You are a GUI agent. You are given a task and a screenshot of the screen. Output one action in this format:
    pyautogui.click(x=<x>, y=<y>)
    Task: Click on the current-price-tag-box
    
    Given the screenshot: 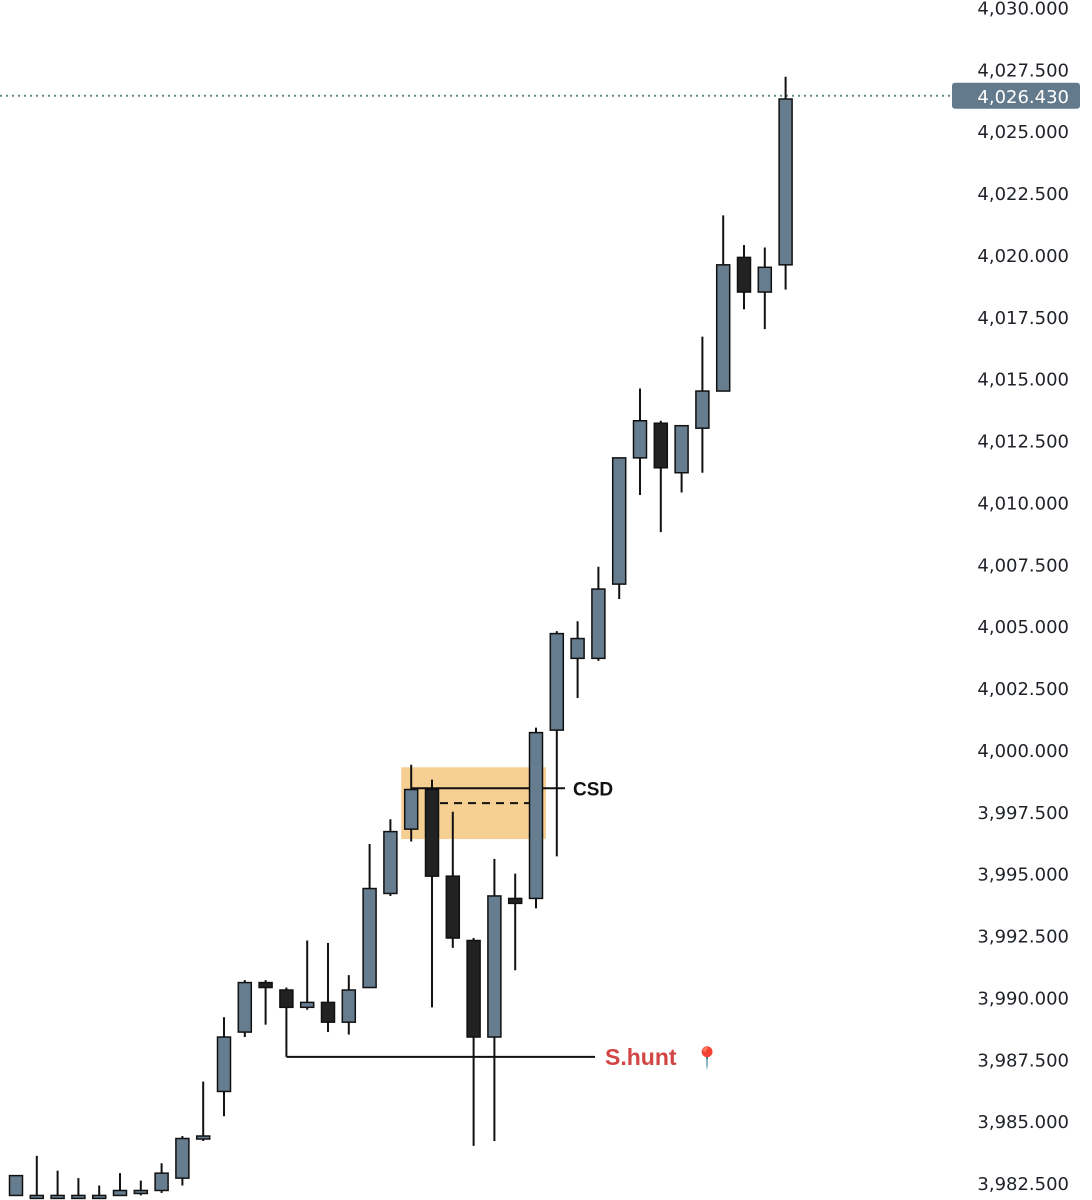 What is the action you would take?
    pyautogui.click(x=1016, y=95)
    